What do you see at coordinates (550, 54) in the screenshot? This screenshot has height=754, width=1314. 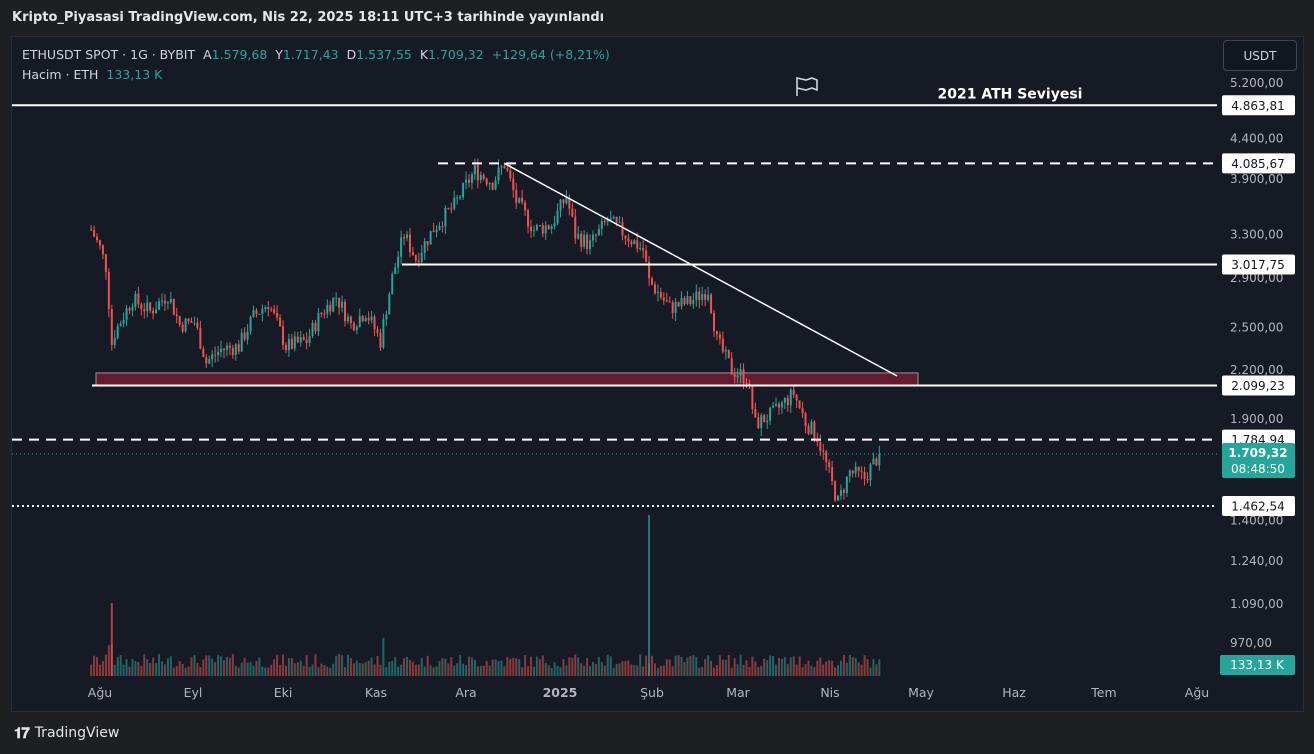 I see `change-value: +129,64 (+8,21%)` at bounding box center [550, 54].